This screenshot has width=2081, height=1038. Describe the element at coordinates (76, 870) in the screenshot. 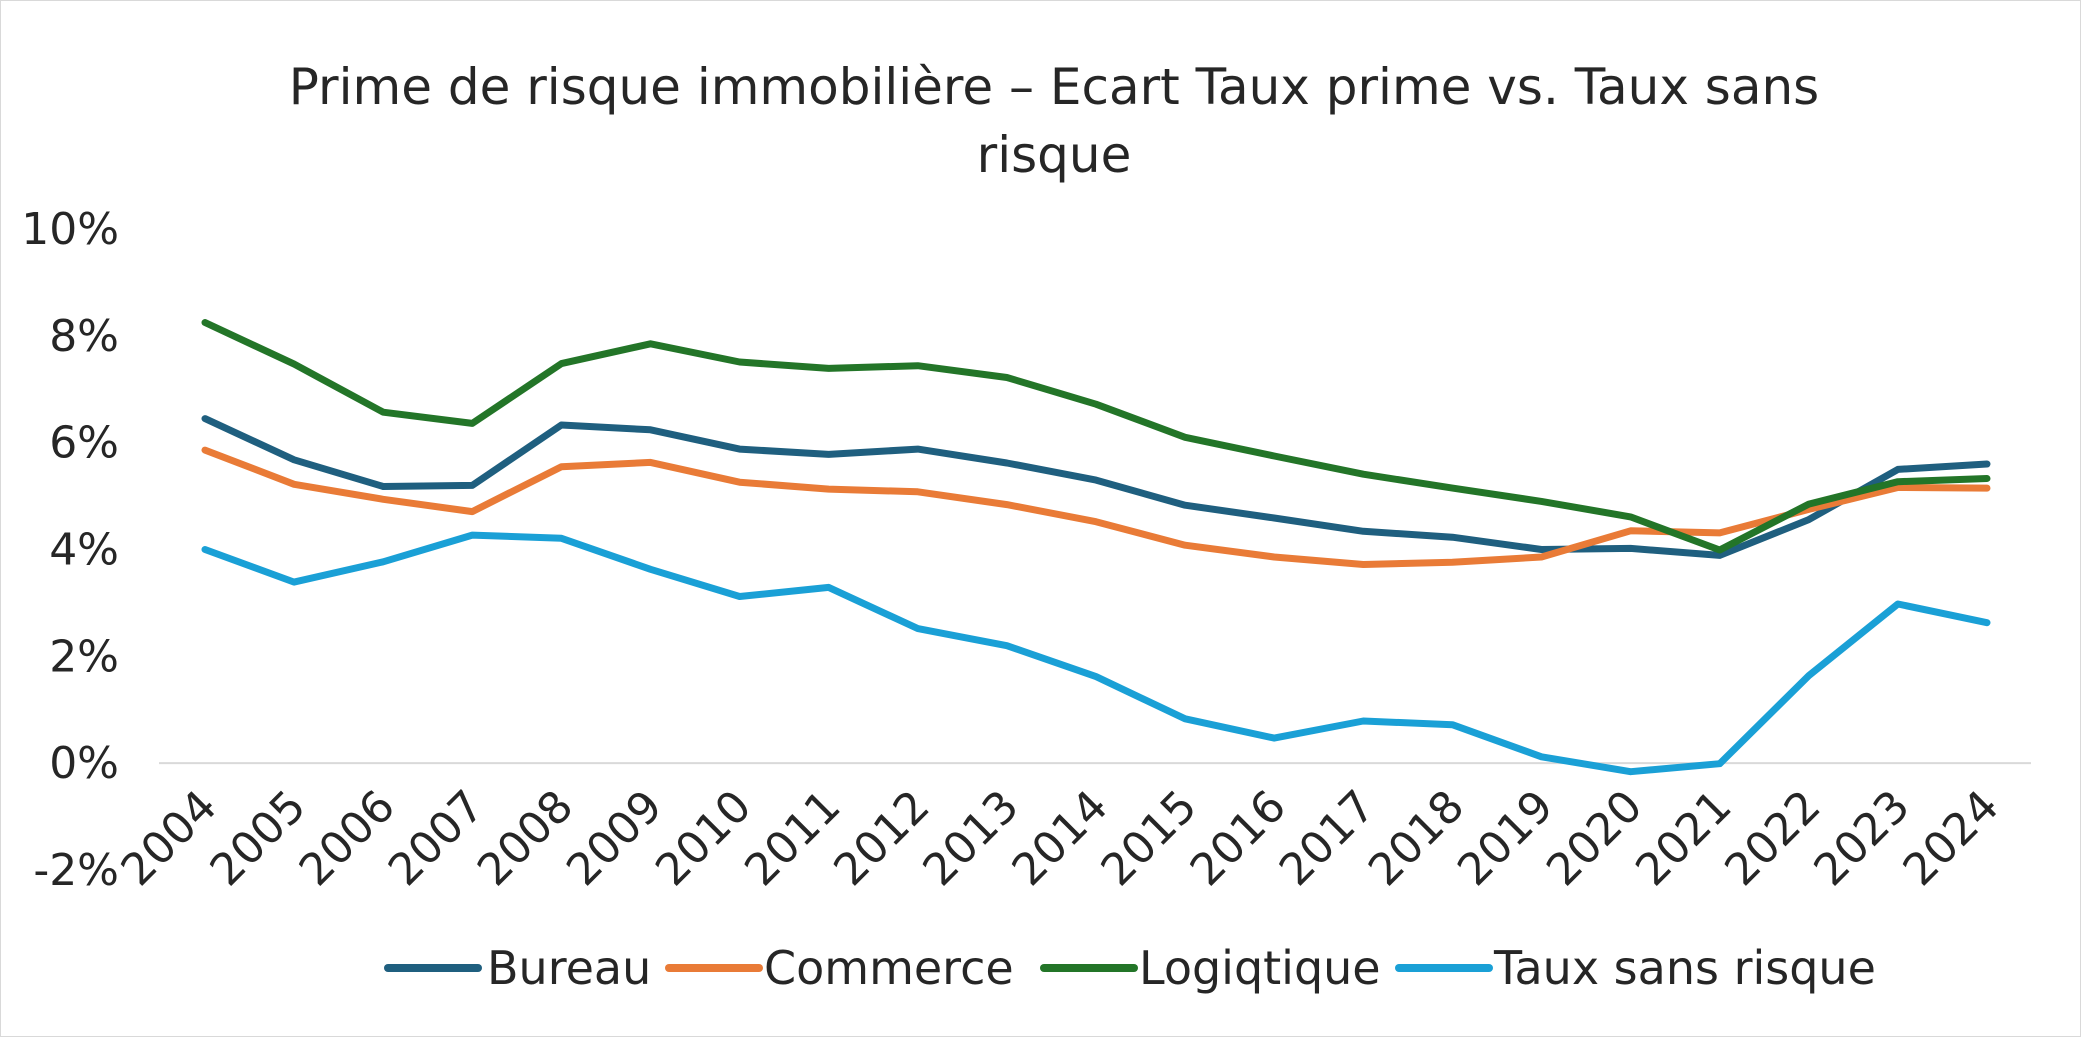

I see `y-tick-label: -2%` at that location.